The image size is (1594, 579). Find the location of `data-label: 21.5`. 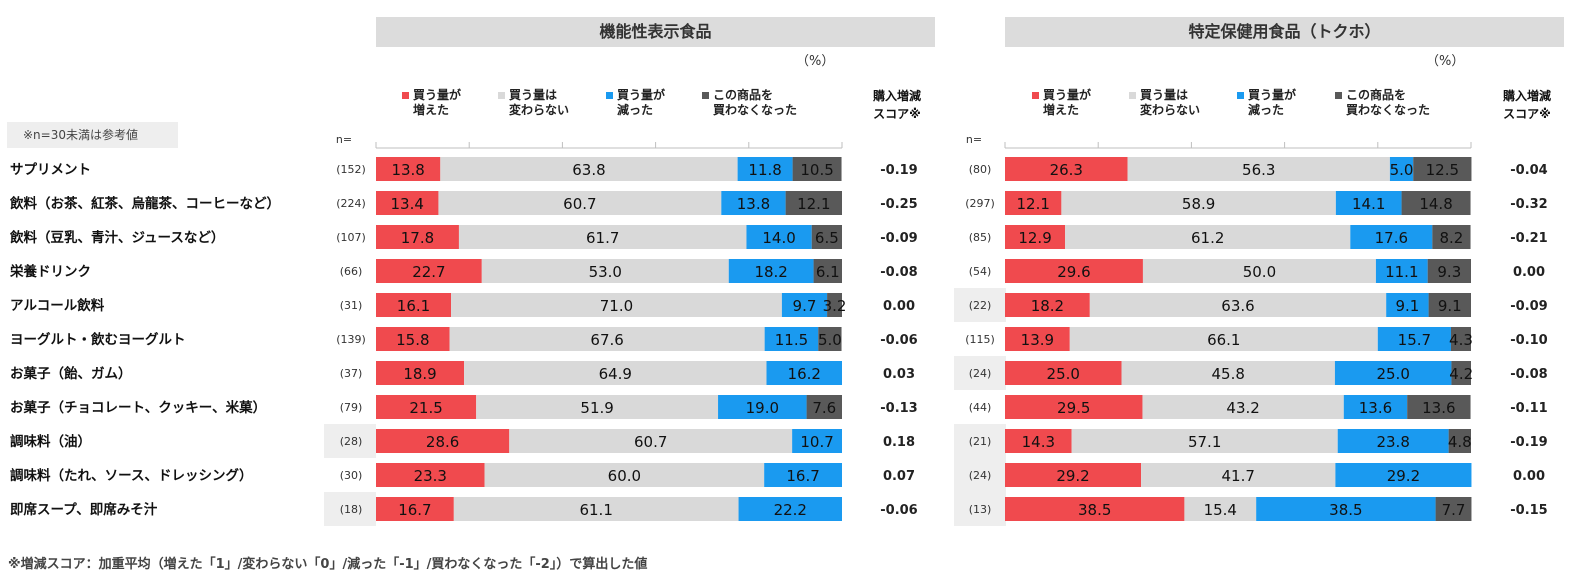

data-label: 21.5 is located at coordinates (425, 408).